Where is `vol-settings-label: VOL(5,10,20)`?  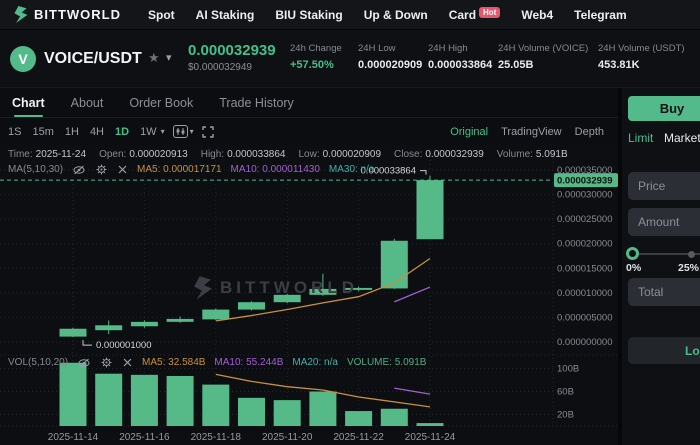 vol-settings-label: VOL(5,10,20) is located at coordinates (38, 362).